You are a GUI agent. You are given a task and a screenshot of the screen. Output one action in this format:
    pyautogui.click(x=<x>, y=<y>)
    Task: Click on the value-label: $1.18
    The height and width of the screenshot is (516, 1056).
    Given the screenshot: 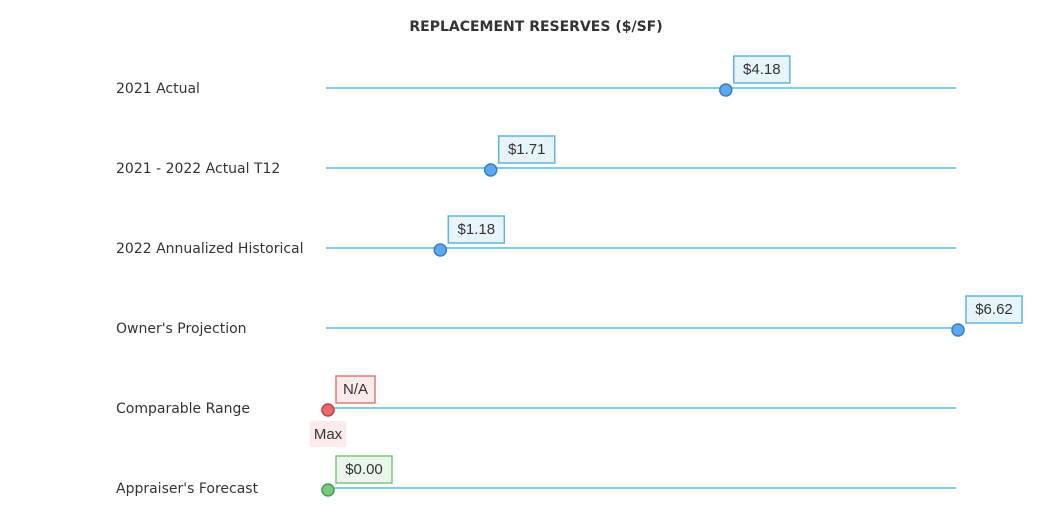 What is the action you would take?
    pyautogui.click(x=477, y=229)
    